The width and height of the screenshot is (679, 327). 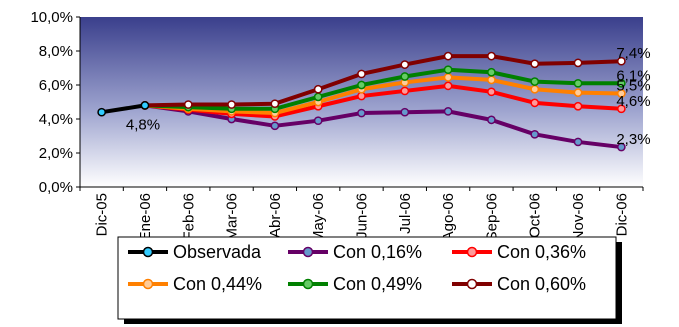 I want to click on x-tick-label: Jun-06, so click(x=362, y=216).